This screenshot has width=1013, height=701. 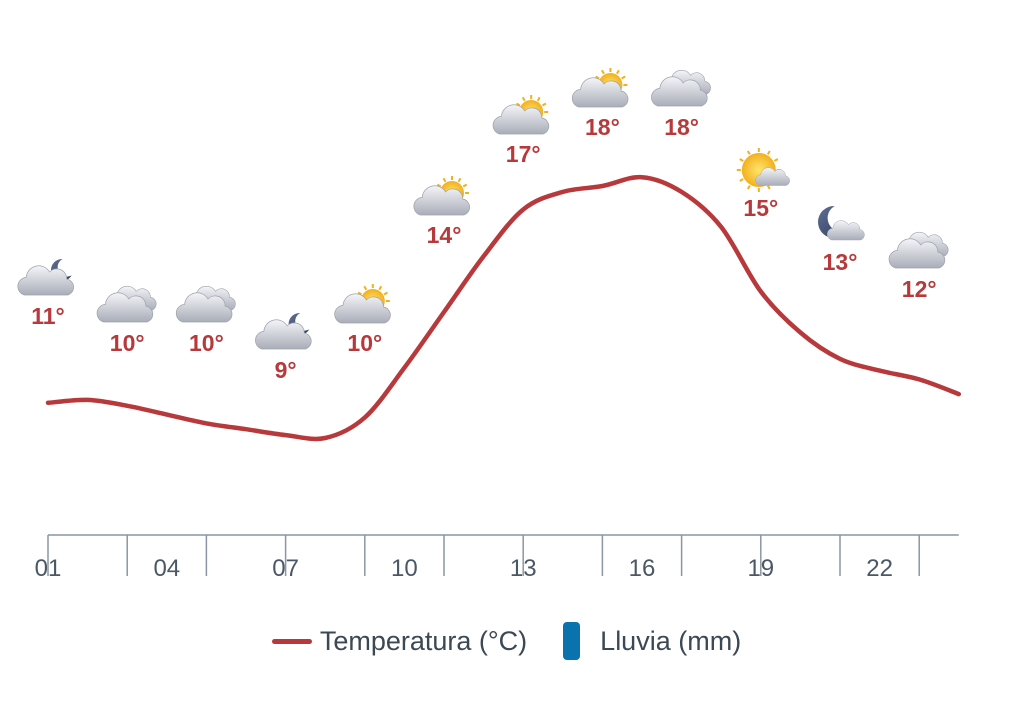 I want to click on legend-item-temperature: Temperatura (°C), so click(x=399, y=641).